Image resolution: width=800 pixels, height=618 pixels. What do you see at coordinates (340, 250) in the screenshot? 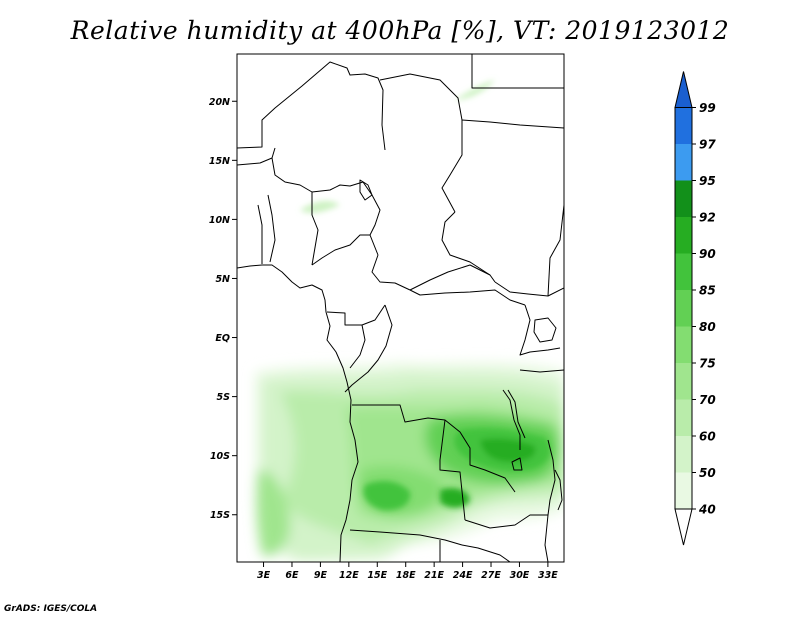
I see `border-nigeria-cameroon` at bounding box center [340, 250].